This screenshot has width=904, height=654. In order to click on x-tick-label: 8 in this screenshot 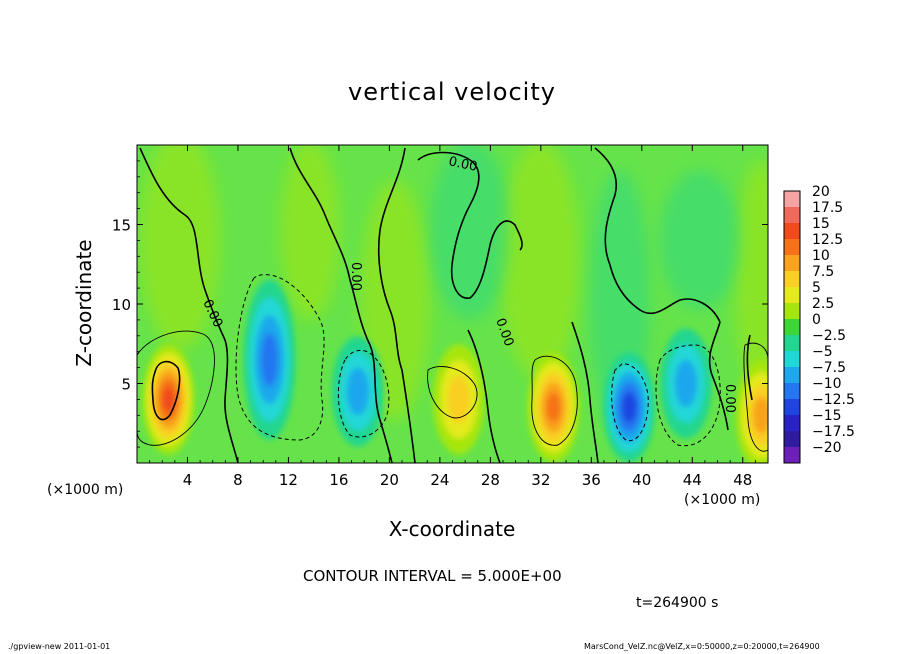, I will do `click(238, 480)`.